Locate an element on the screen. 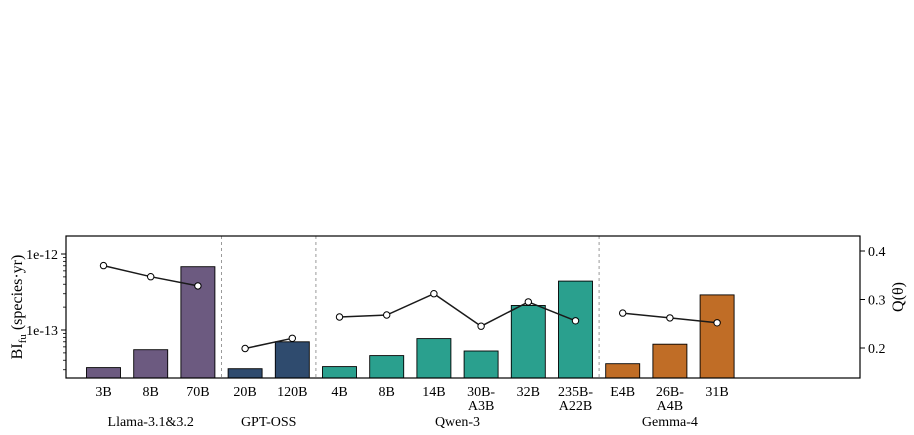 The height and width of the screenshot is (435, 914). x-tick-label: 32B is located at coordinates (528, 392).